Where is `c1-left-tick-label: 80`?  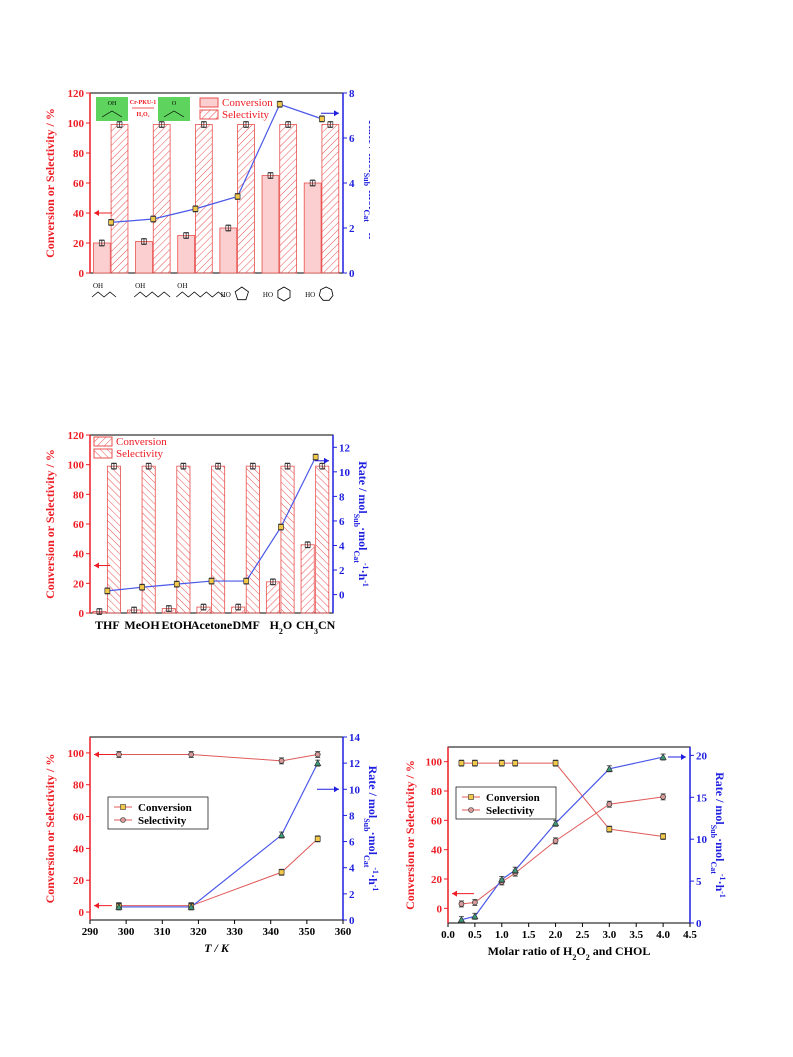
c1-left-tick-label: 80 is located at coordinates (79, 495).